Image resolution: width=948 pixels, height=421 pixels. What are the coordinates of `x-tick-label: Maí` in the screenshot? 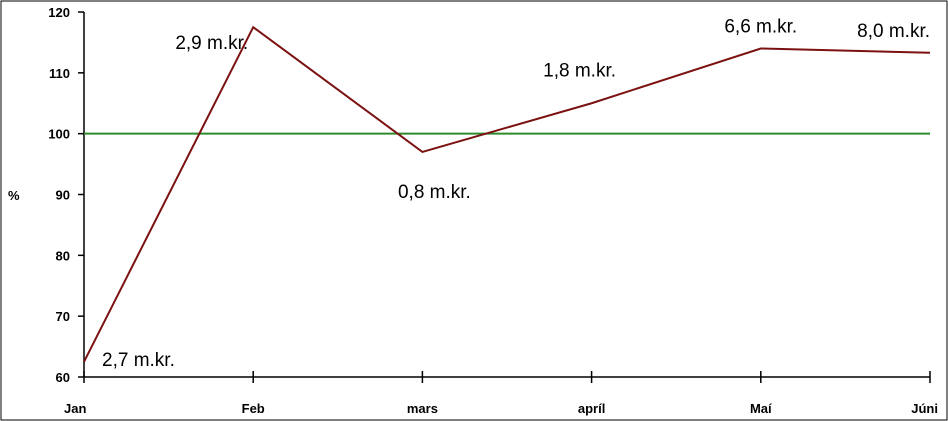 It's located at (761, 408).